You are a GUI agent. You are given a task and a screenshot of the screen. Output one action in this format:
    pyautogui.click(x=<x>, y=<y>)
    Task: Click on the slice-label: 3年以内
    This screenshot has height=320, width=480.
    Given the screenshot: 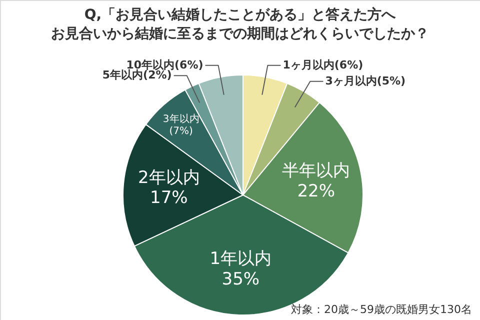 What is the action you would take?
    pyautogui.click(x=181, y=118)
    